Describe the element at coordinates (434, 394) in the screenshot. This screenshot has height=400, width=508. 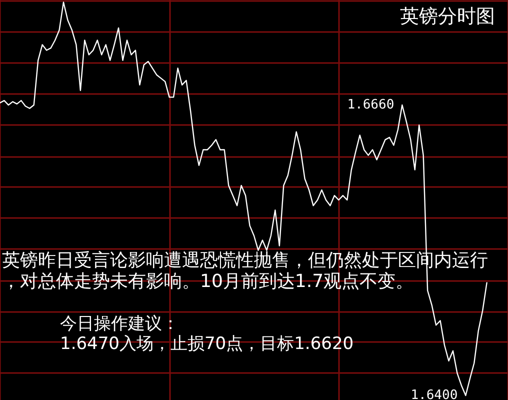
I see `data-label: 1.6400` at that location.